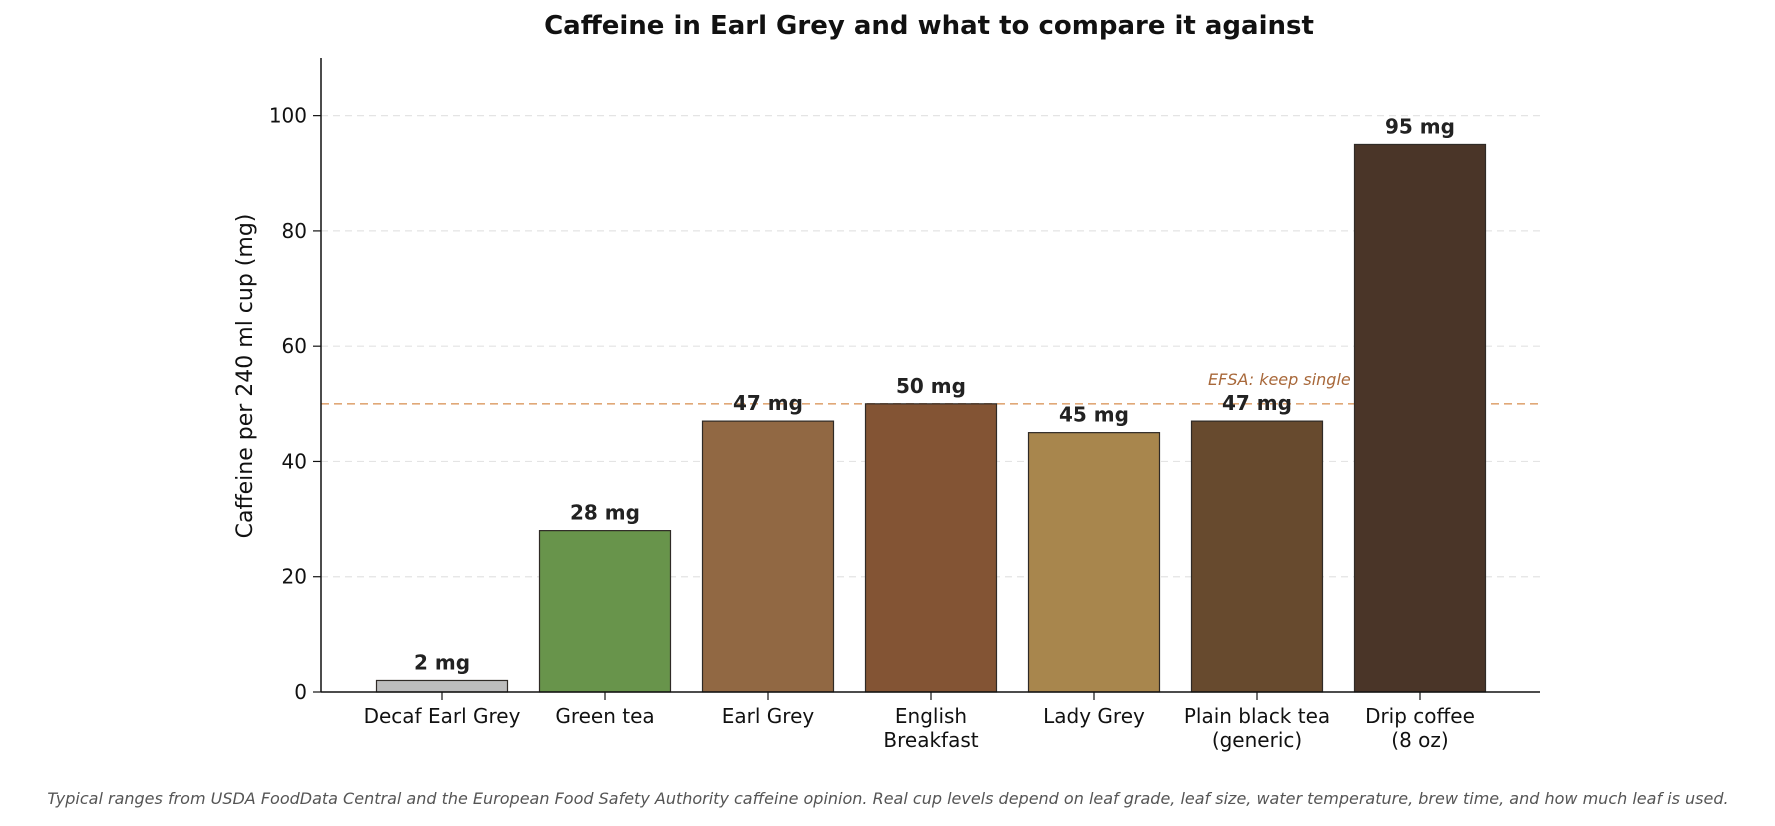 The height and width of the screenshot is (826, 1775). Describe the element at coordinates (294, 231) in the screenshot. I see `y-tick-label: 80` at that location.